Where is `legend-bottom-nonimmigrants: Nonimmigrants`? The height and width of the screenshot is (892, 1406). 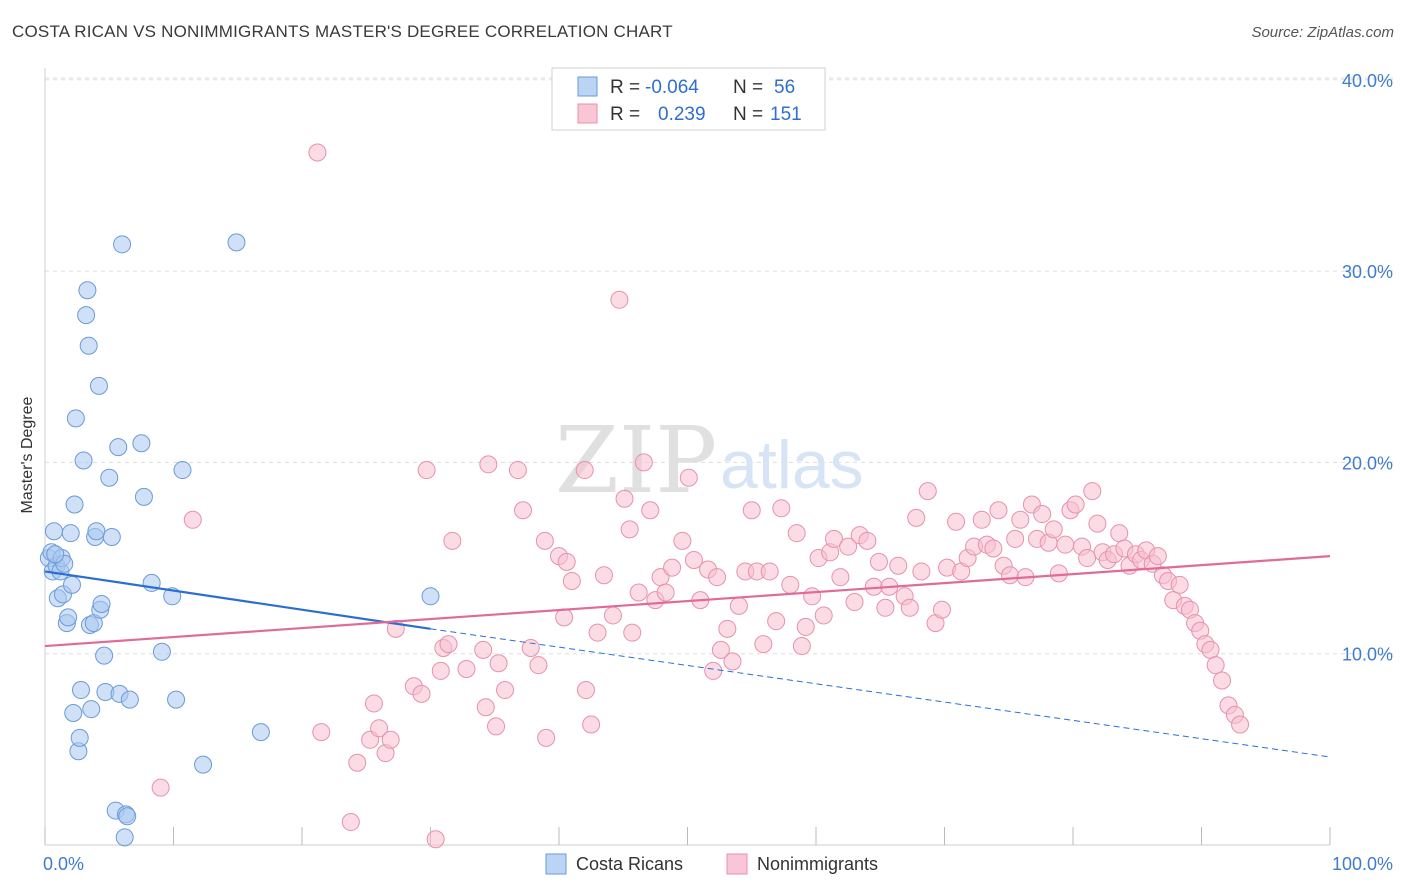
legend-bottom-nonimmigrants: Nonimmigrants is located at coordinates (817, 864).